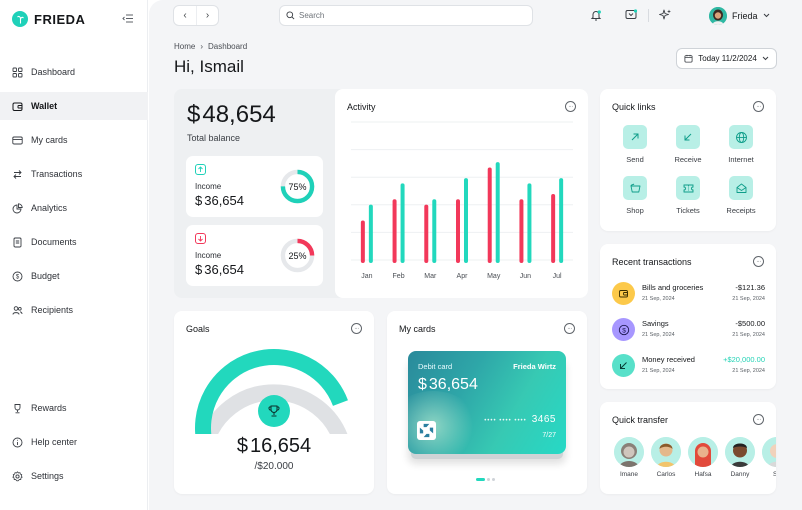  What do you see at coordinates (741, 195) in the screenshot?
I see `quick-link-receipts: Receipts` at bounding box center [741, 195].